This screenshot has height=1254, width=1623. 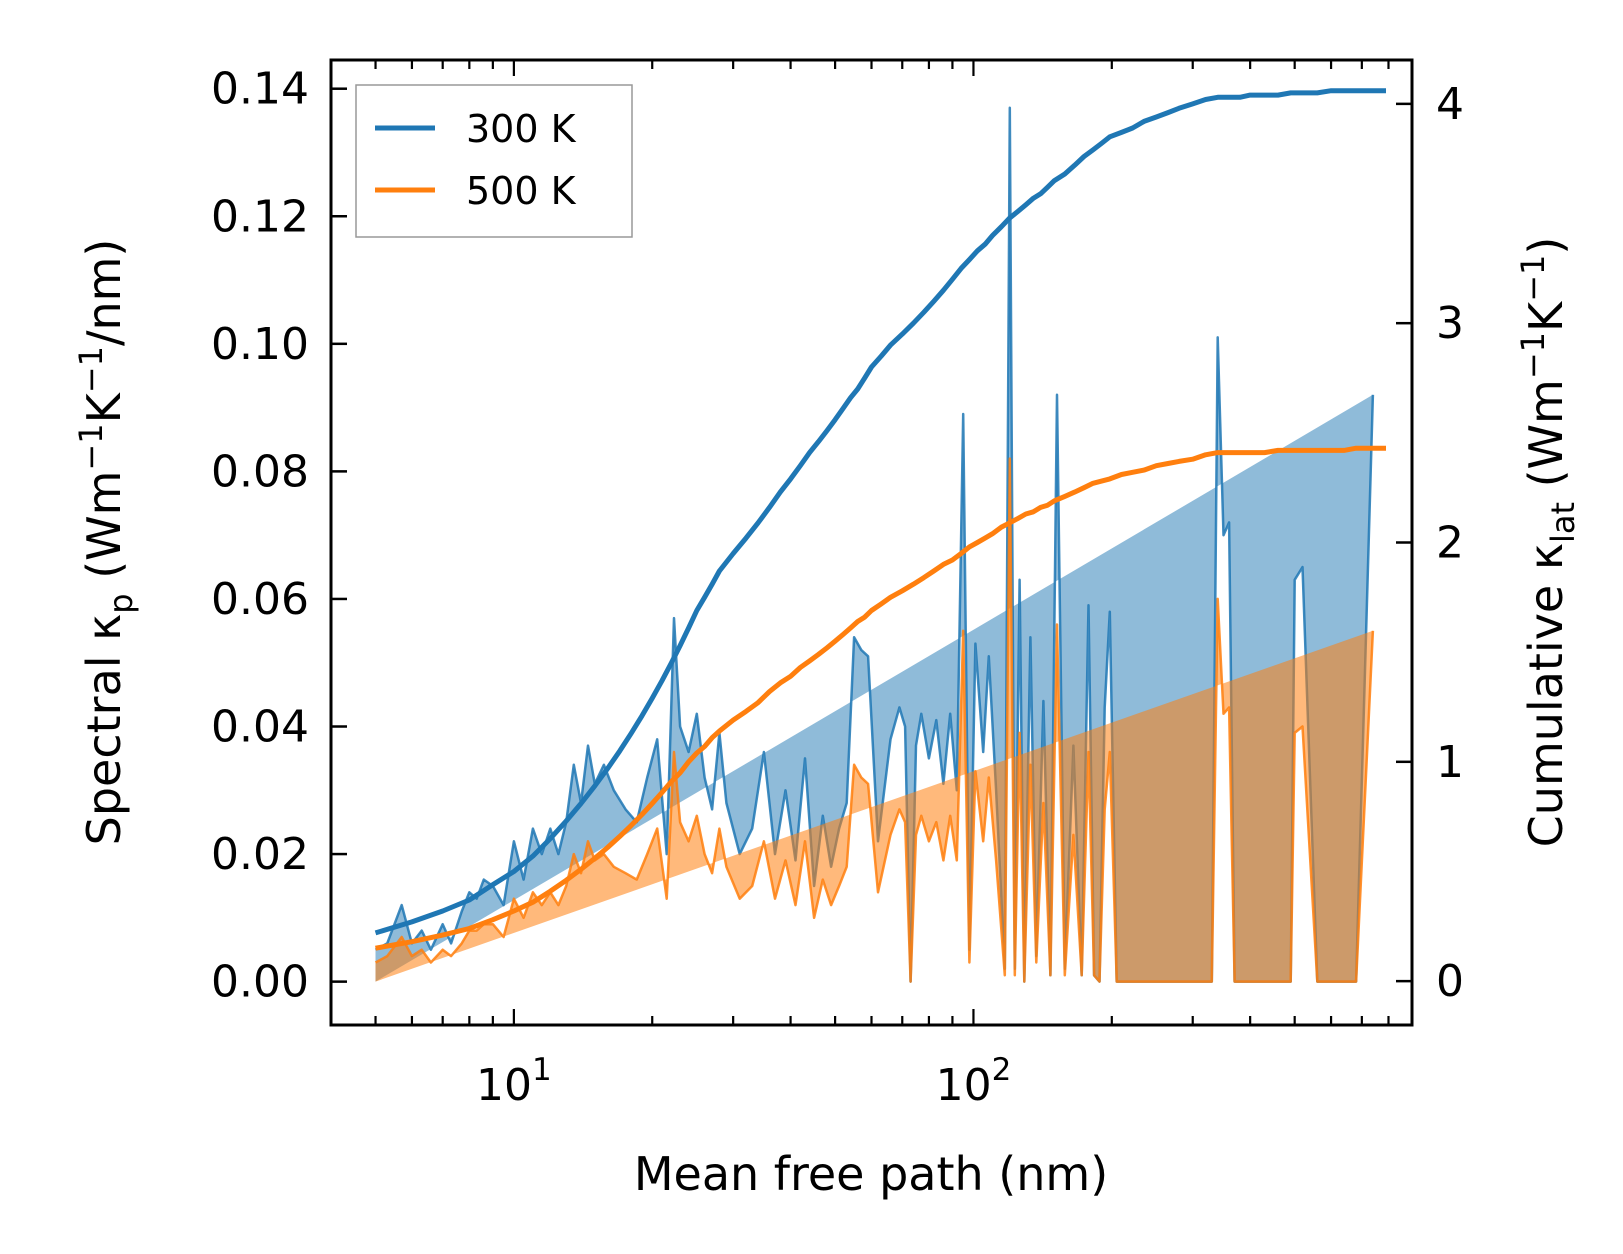 I want to click on right-y-tick-label: 2, so click(x=1450, y=543).